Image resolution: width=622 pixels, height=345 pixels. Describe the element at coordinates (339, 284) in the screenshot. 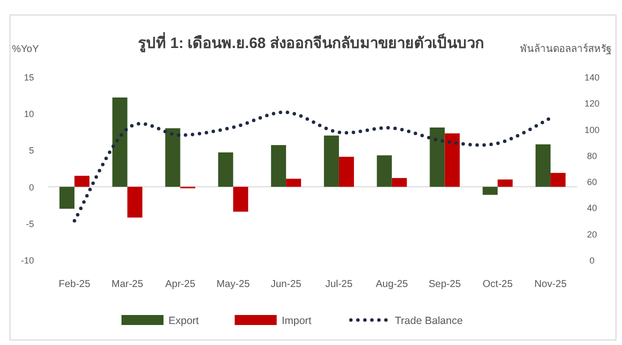

I see `x-tick-label: Jul-25` at that location.